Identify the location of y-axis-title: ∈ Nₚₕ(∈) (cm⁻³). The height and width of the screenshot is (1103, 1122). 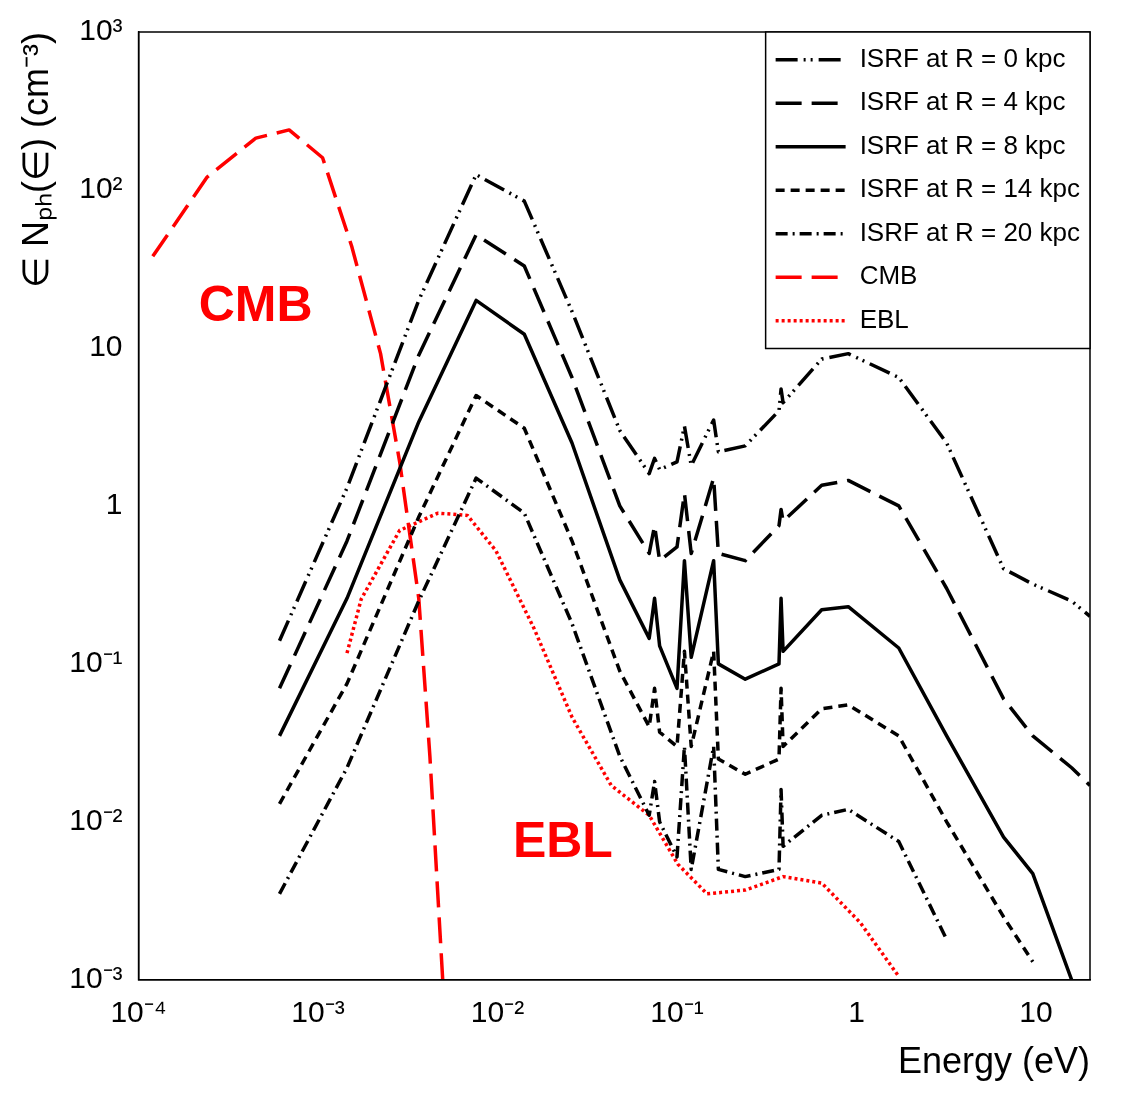
(35, 160).